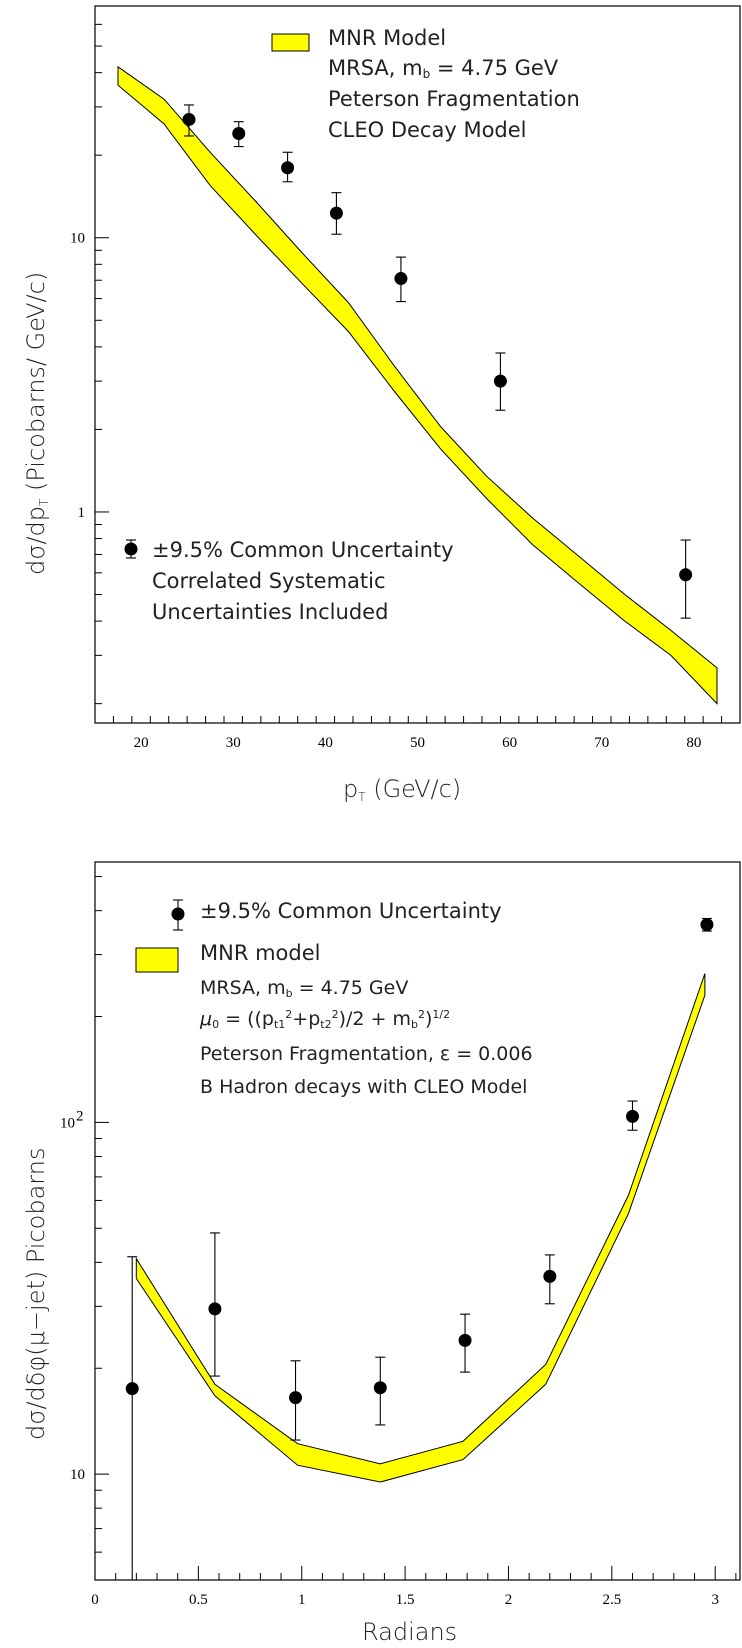 The height and width of the screenshot is (1648, 742). Describe the element at coordinates (443, 68) in the screenshot. I see `top-legend-mrsa: MRSA, mb = 4.75 GeV` at that location.